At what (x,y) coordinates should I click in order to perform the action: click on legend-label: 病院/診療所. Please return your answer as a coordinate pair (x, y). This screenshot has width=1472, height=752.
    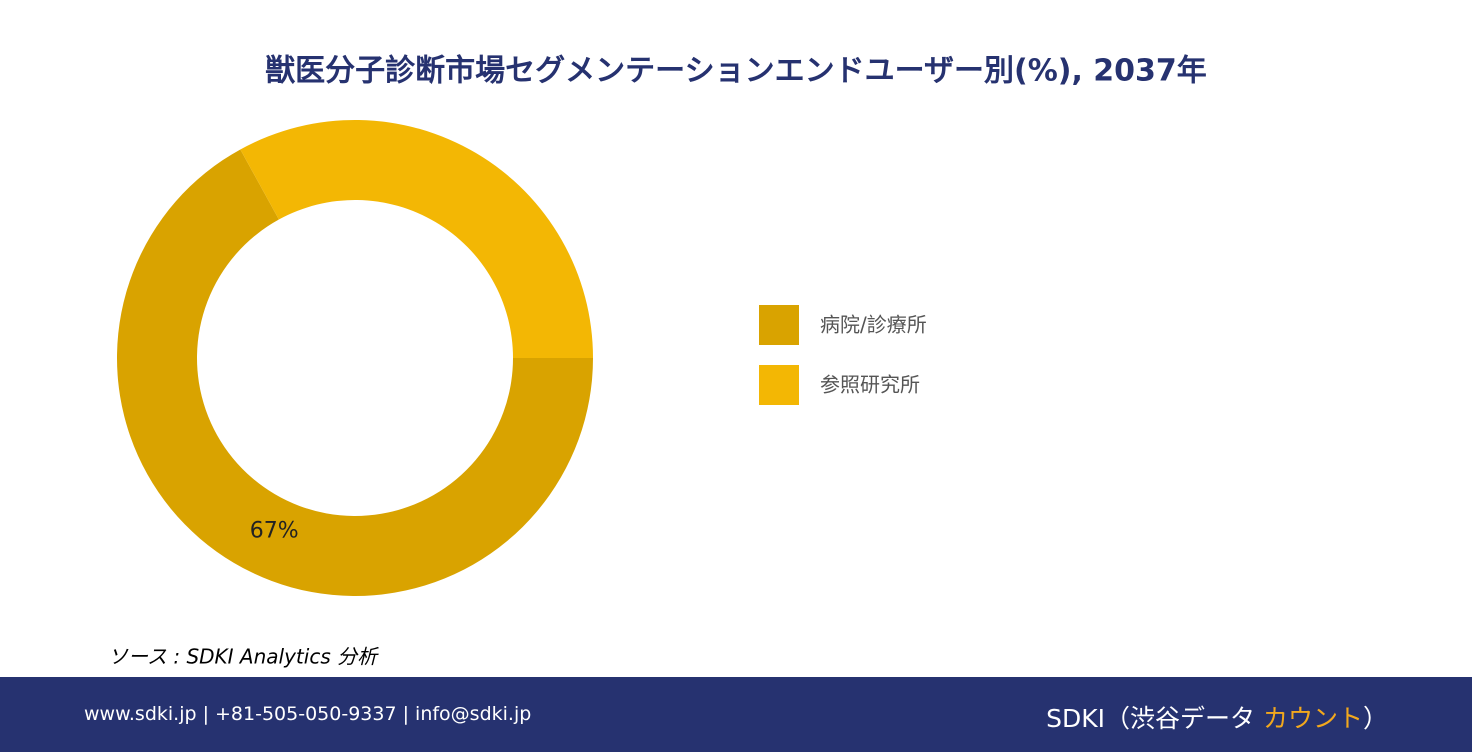
    Looking at the image, I should click on (873, 325).